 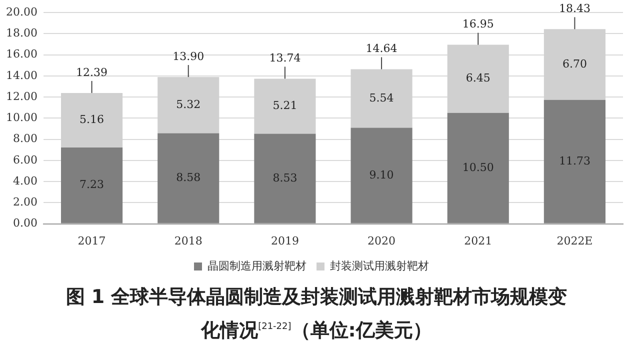 I want to click on y-tick-label: 20.00, so click(x=22, y=11).